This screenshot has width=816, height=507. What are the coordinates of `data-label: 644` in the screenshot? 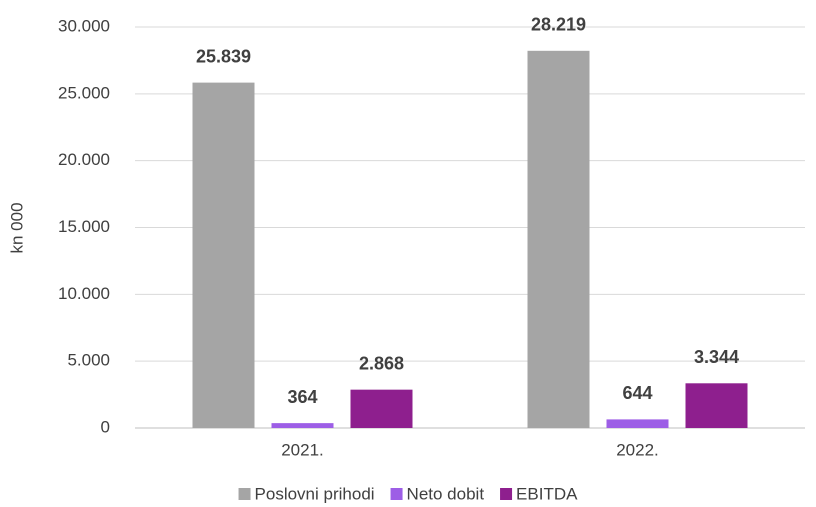 It's located at (637, 393).